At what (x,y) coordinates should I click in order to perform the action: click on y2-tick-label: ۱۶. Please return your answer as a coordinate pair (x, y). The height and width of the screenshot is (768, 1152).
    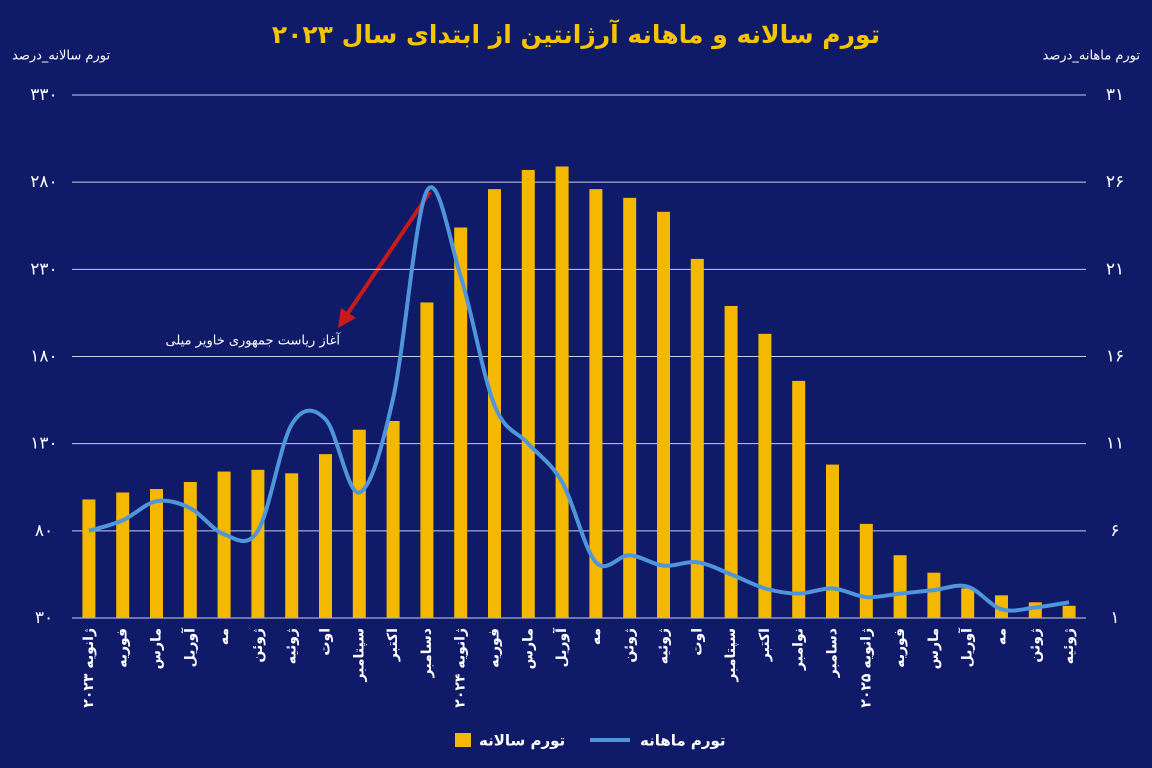
    Looking at the image, I should click on (1115, 357).